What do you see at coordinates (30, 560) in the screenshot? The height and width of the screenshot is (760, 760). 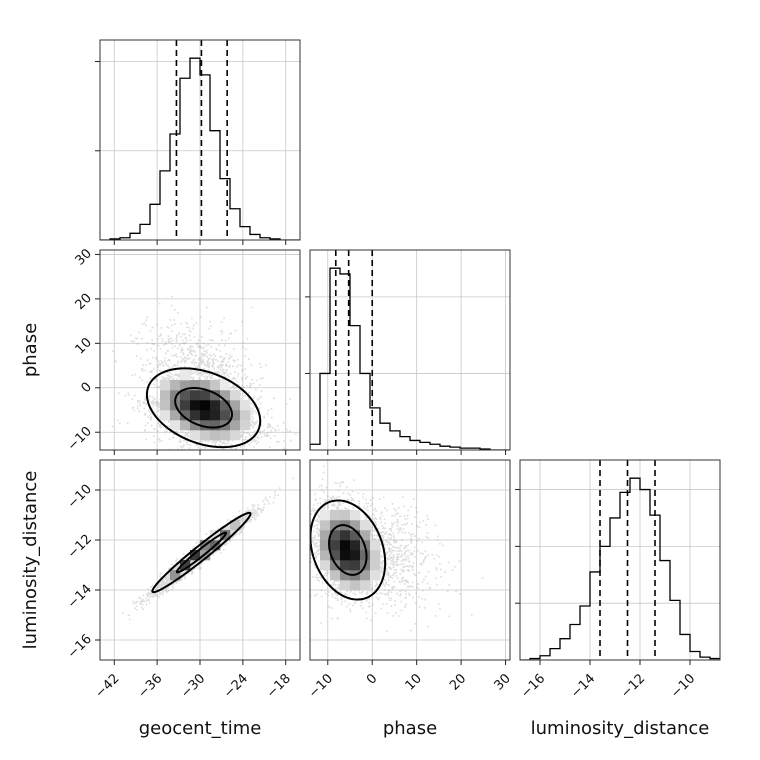 I see `y-axis-label-luminosity_distance: luminosity_distance` at bounding box center [30, 560].